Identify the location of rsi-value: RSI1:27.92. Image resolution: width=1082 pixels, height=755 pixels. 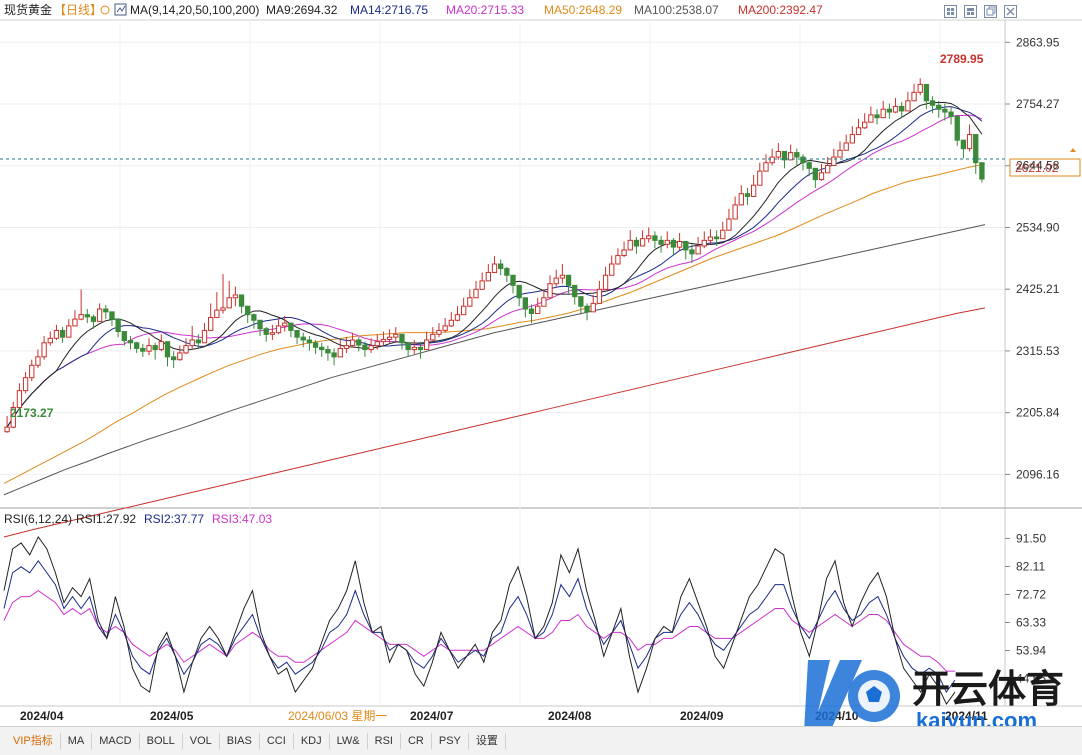
(106, 519).